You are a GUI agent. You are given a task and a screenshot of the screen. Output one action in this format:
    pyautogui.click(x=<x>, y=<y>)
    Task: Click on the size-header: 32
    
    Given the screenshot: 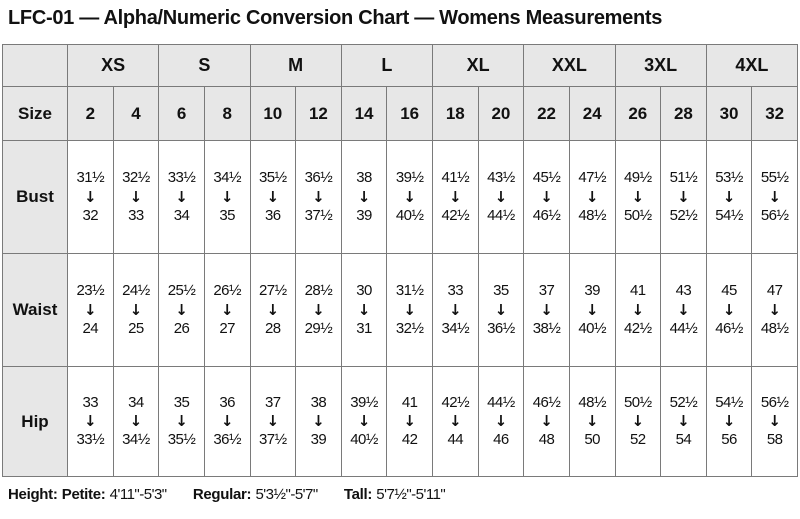 What is the action you would take?
    pyautogui.click(x=774, y=113)
    